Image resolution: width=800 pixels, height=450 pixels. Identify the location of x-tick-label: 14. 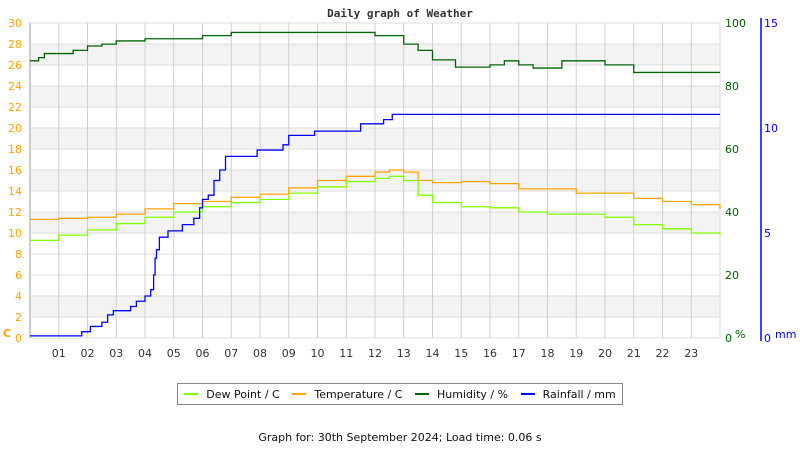
(433, 353).